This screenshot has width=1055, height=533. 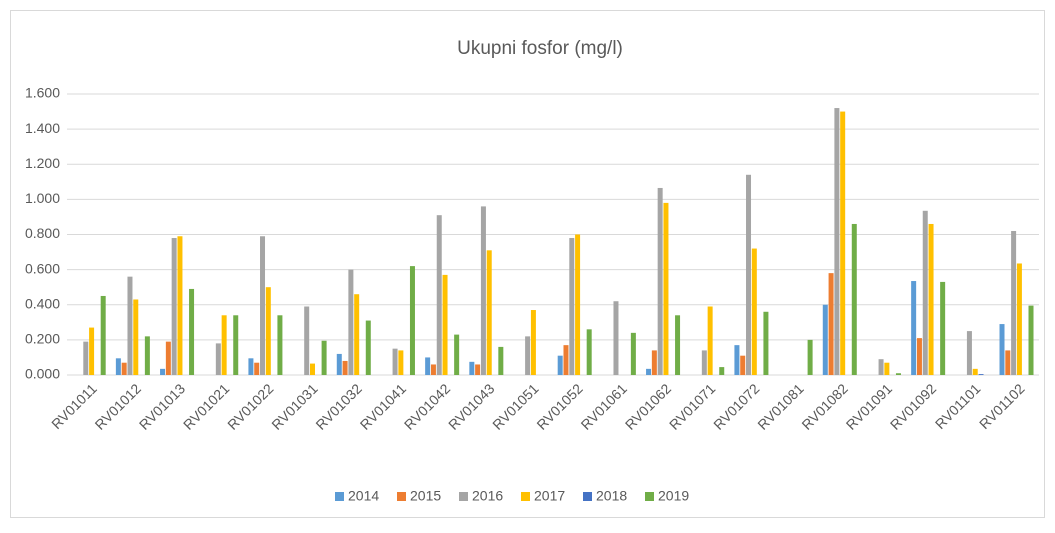 What do you see at coordinates (42, 339) in the screenshot?
I see `y-tick-label: 0.200` at bounding box center [42, 339].